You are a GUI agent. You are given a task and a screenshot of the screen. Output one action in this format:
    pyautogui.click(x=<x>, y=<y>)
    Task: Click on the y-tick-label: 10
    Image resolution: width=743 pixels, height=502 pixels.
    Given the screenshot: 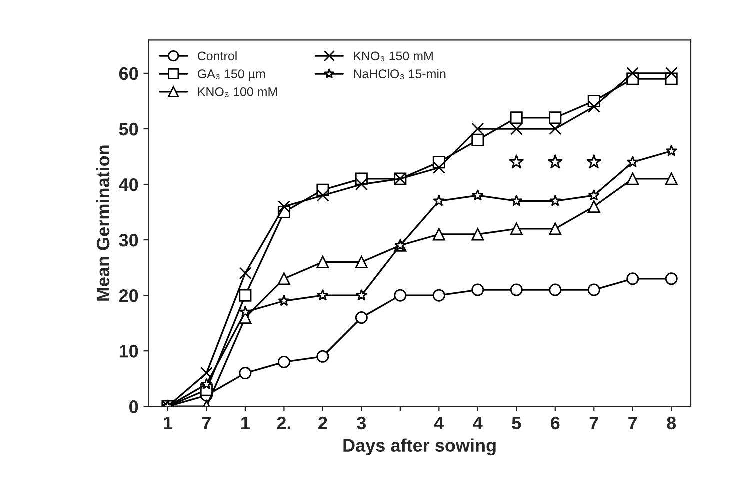 What is the action you would take?
    pyautogui.click(x=129, y=351)
    